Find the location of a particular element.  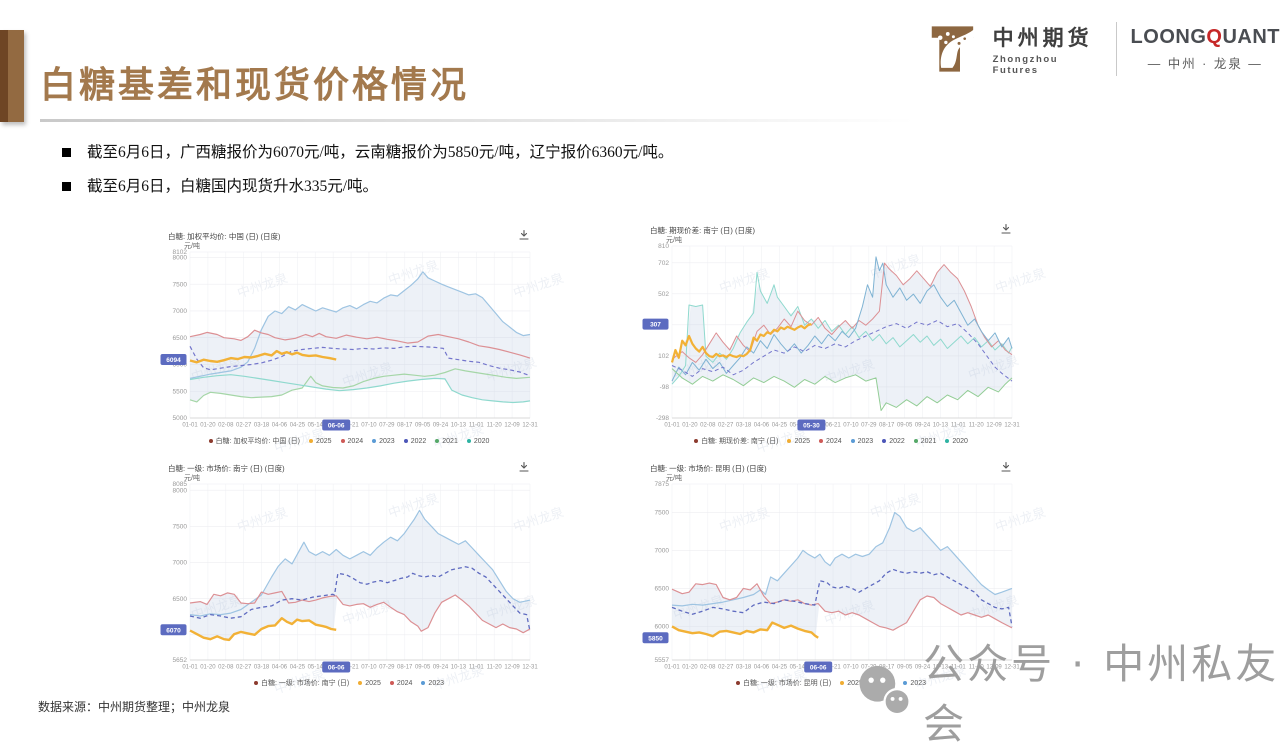

svg-text: -298 is located at coordinates (662, 418).